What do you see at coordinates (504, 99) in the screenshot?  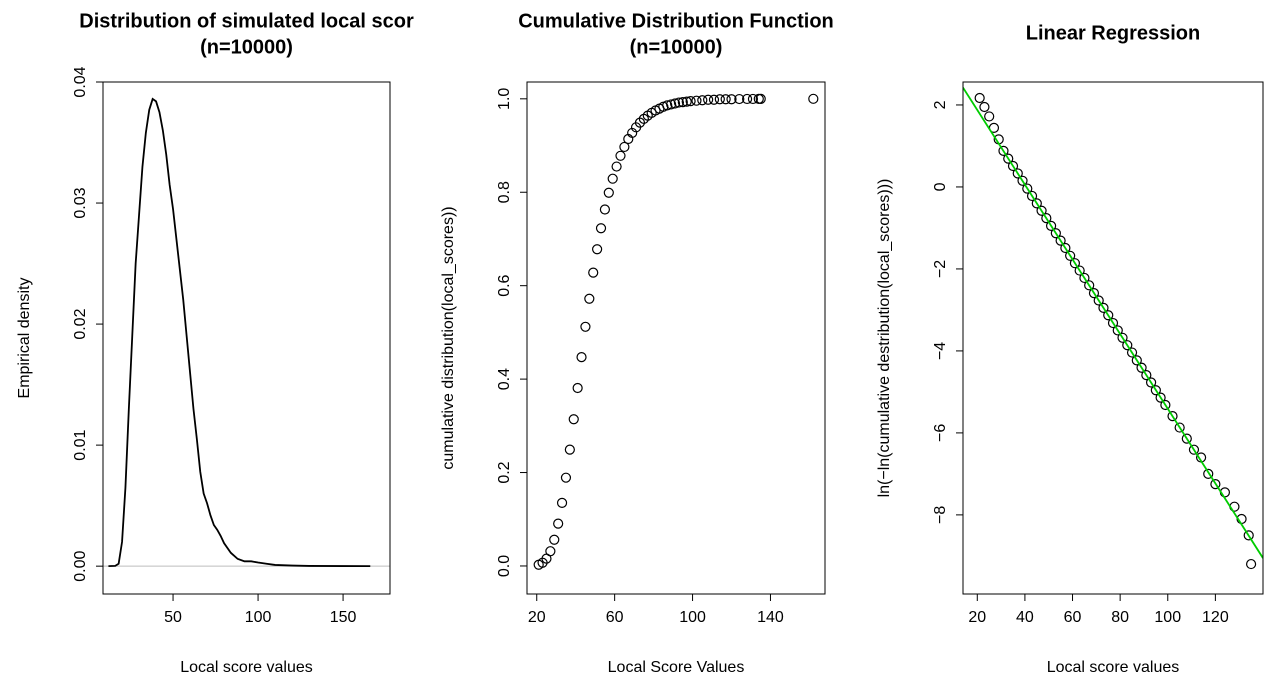 I see `y-tick-label: 1.0` at bounding box center [504, 99].